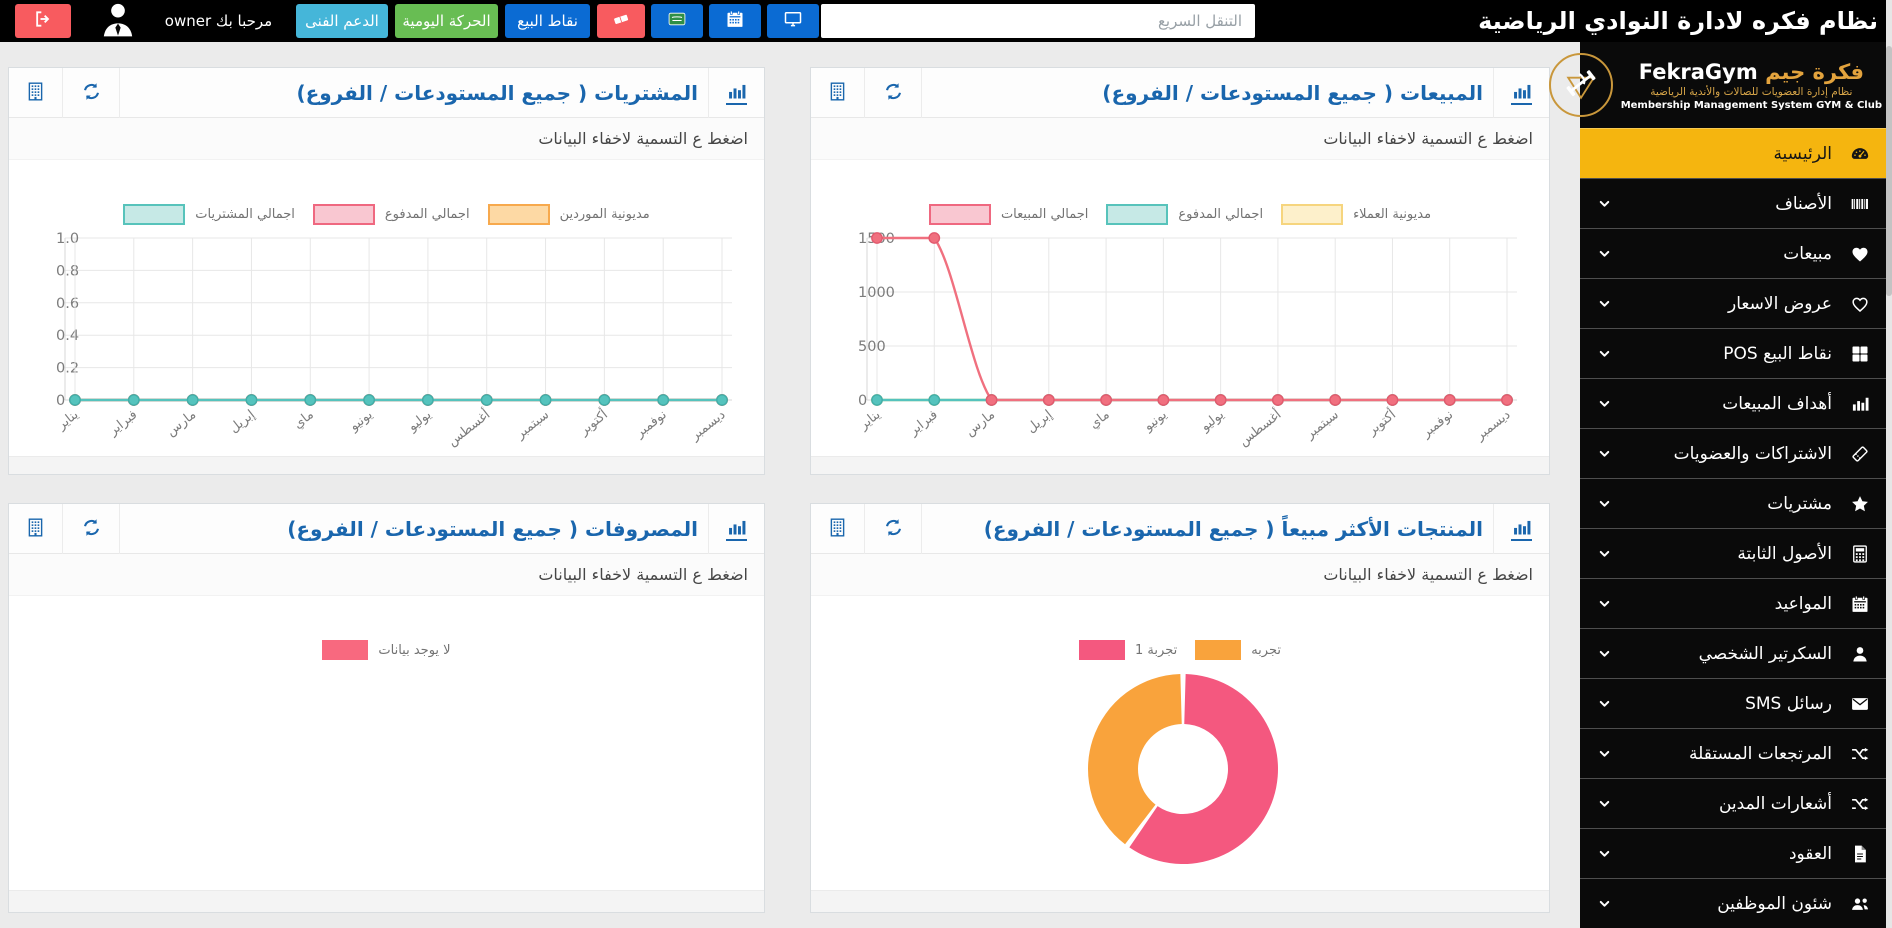 The image size is (1892, 928). What do you see at coordinates (1860, 704) in the screenshot?
I see `envelope-icon` at bounding box center [1860, 704].